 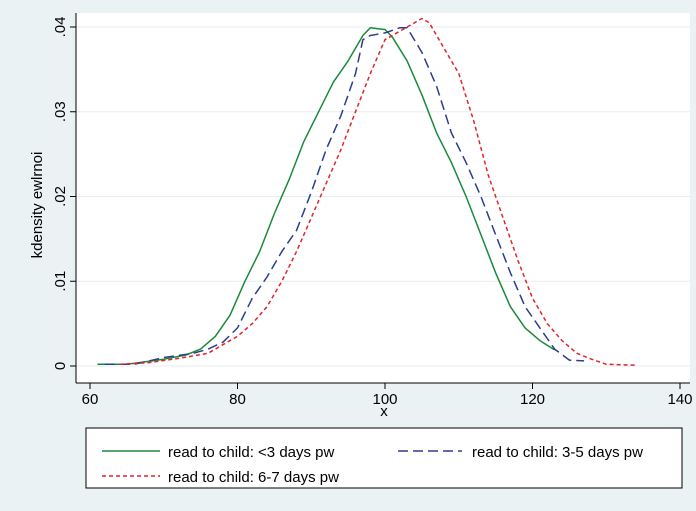 I want to click on legend-label-1: read to child: 3-5 days pw, so click(x=557, y=452).